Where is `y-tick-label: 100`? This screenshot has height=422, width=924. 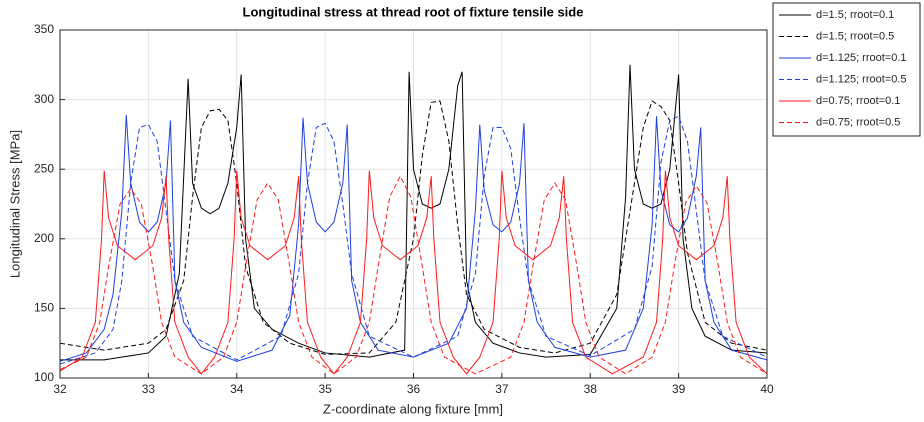 y-tick-label: 100 is located at coordinates (44, 377).